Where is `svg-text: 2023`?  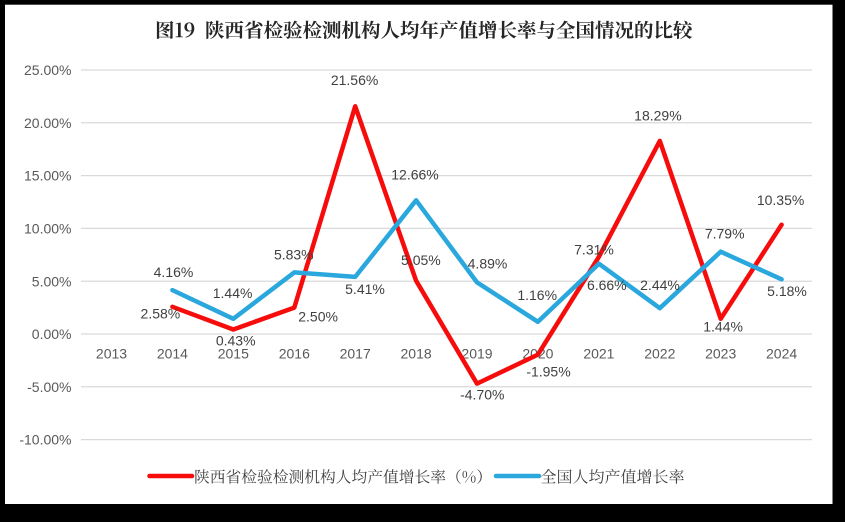 svg-text: 2023 is located at coordinates (720, 353).